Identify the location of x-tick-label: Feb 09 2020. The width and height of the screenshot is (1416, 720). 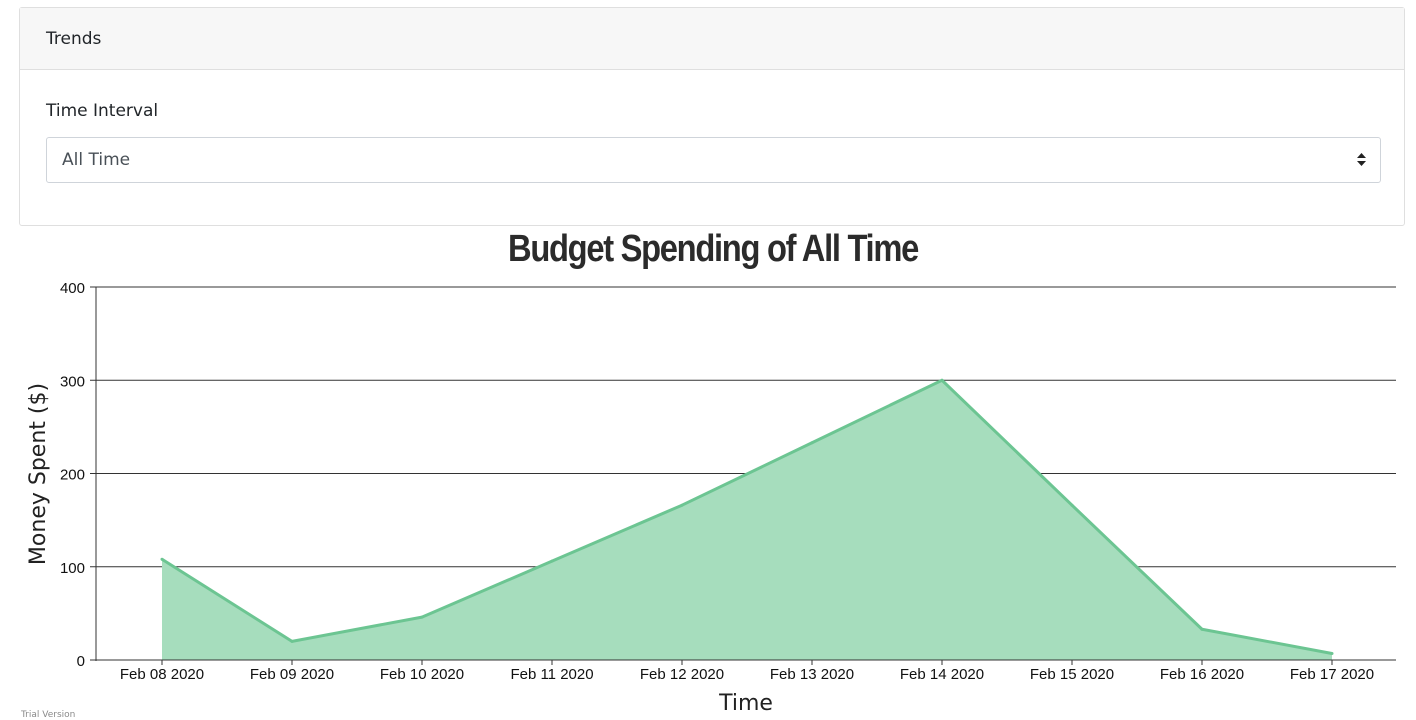
(292, 674).